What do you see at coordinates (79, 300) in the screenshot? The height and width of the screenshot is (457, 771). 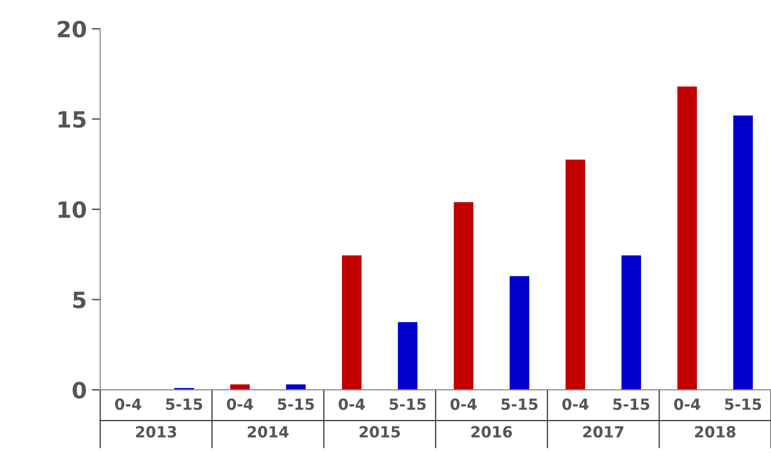 I see `y-tick-label: 5` at bounding box center [79, 300].